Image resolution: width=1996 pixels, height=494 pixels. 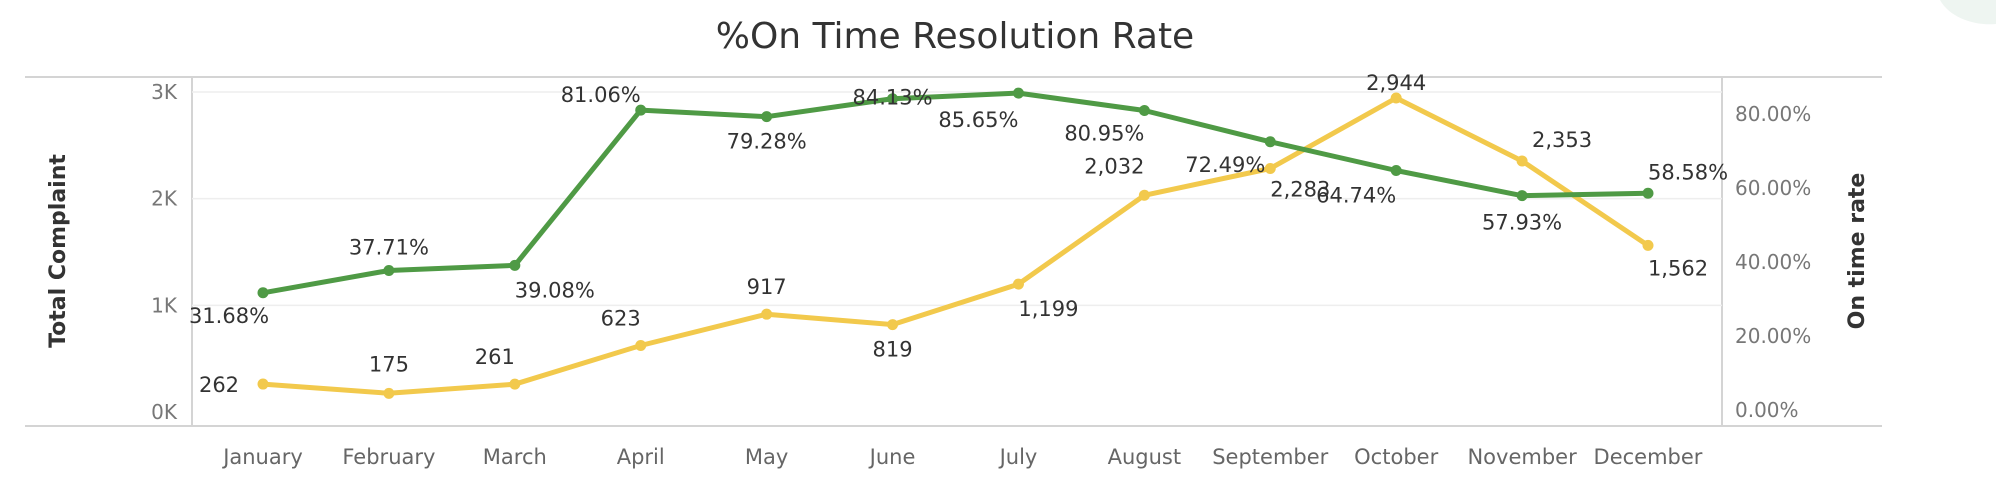 What do you see at coordinates (164, 92) in the screenshot?
I see `y-tick-label: 3K` at bounding box center [164, 92].